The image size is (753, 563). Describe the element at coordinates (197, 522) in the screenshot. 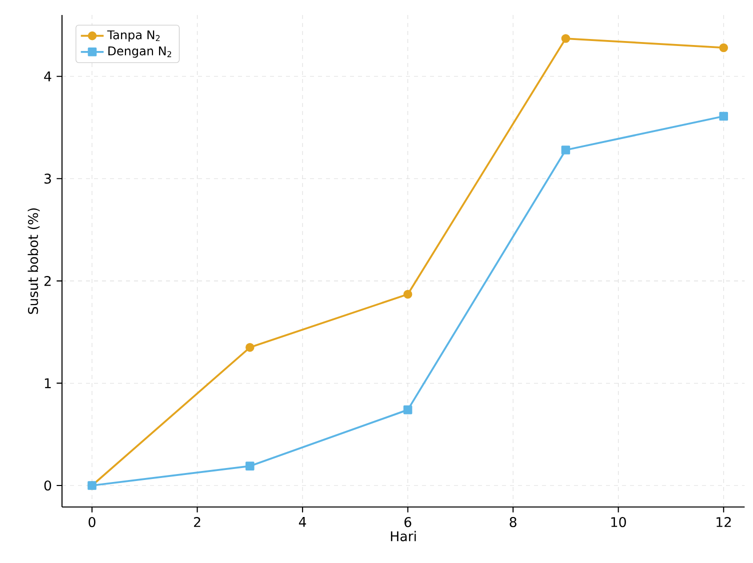

I see `x-tick-label: 2` at that location.